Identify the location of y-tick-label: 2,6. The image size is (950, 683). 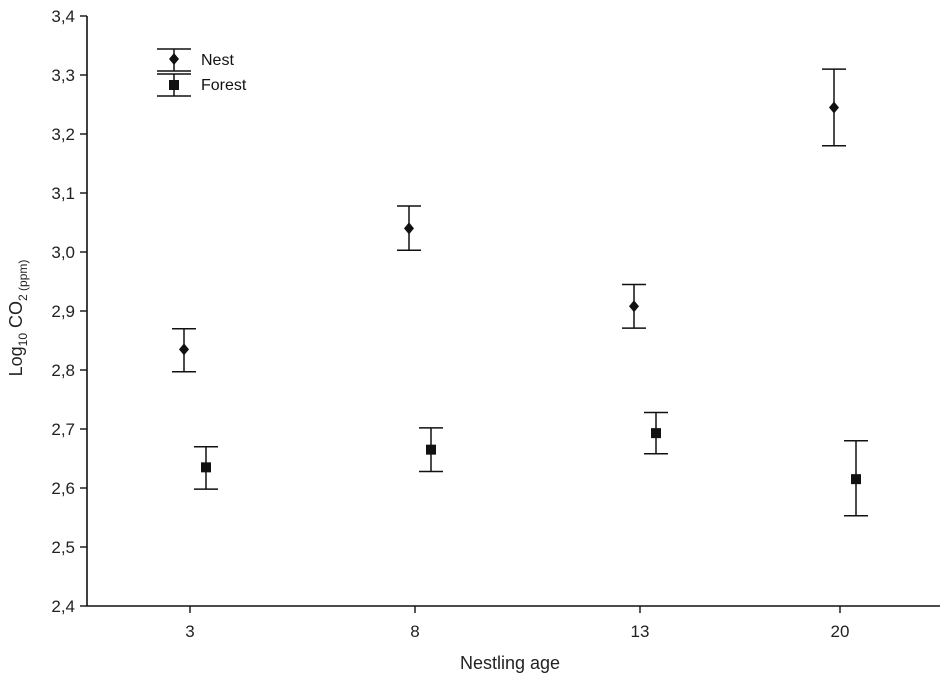
(63, 488).